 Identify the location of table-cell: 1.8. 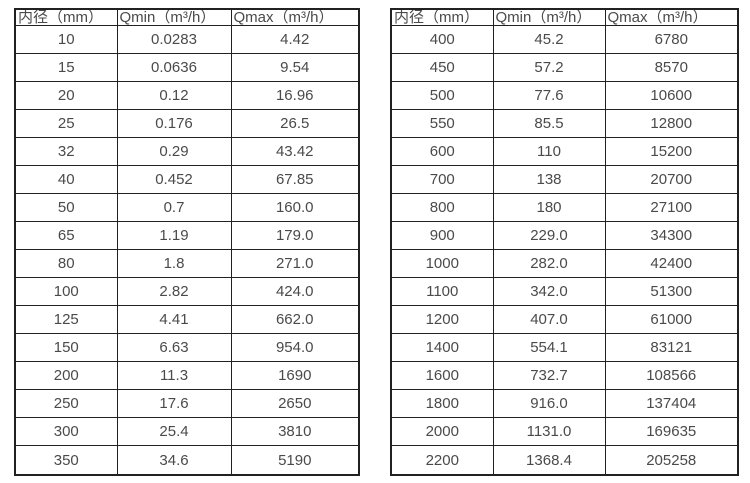
(174, 264).